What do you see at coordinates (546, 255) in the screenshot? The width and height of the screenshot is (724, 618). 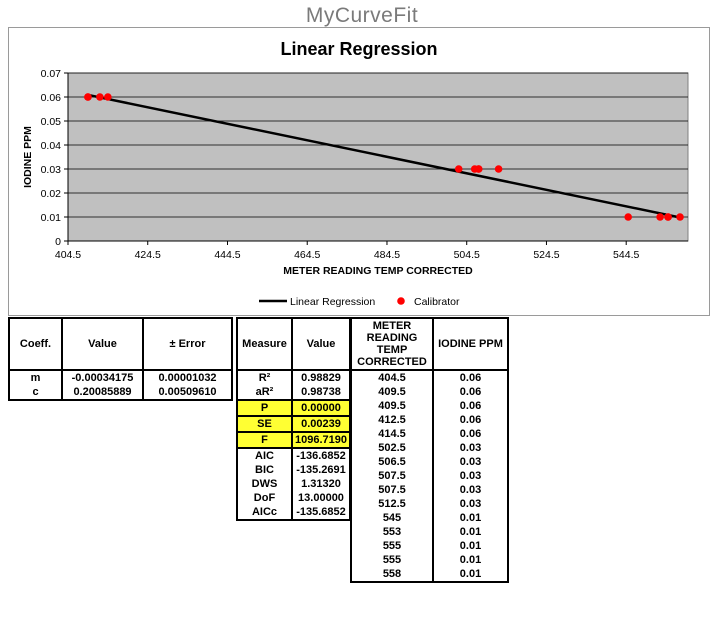 I see `x-tick-label: 524.5` at bounding box center [546, 255].